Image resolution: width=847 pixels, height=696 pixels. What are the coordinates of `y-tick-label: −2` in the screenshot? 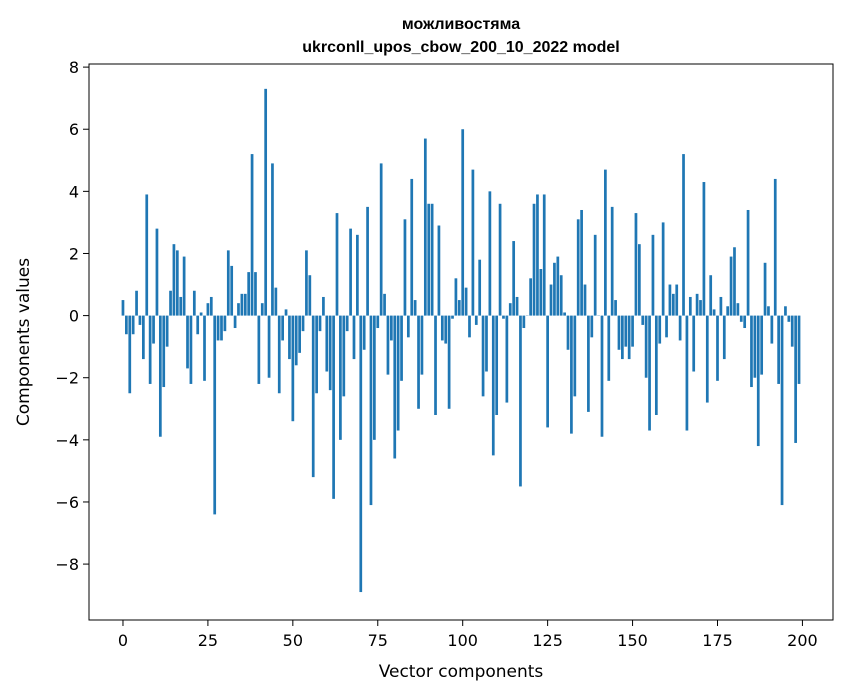 It's located at (67, 378).